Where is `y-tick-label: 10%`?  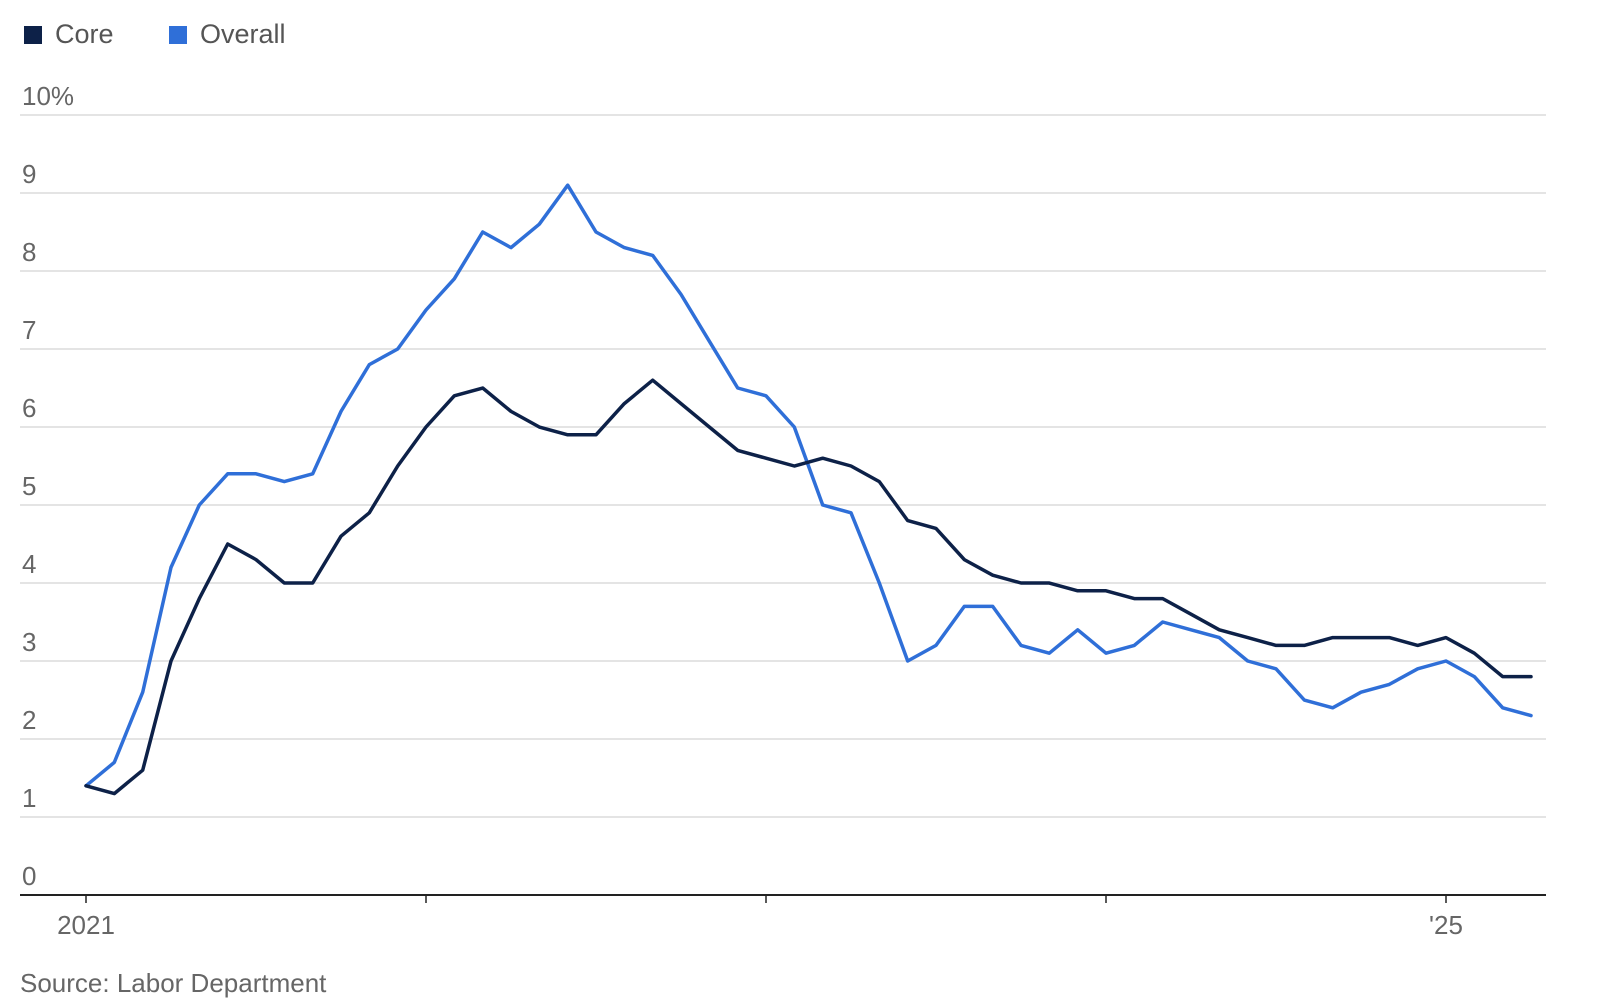
y-tick-label: 10% is located at coordinates (48, 96).